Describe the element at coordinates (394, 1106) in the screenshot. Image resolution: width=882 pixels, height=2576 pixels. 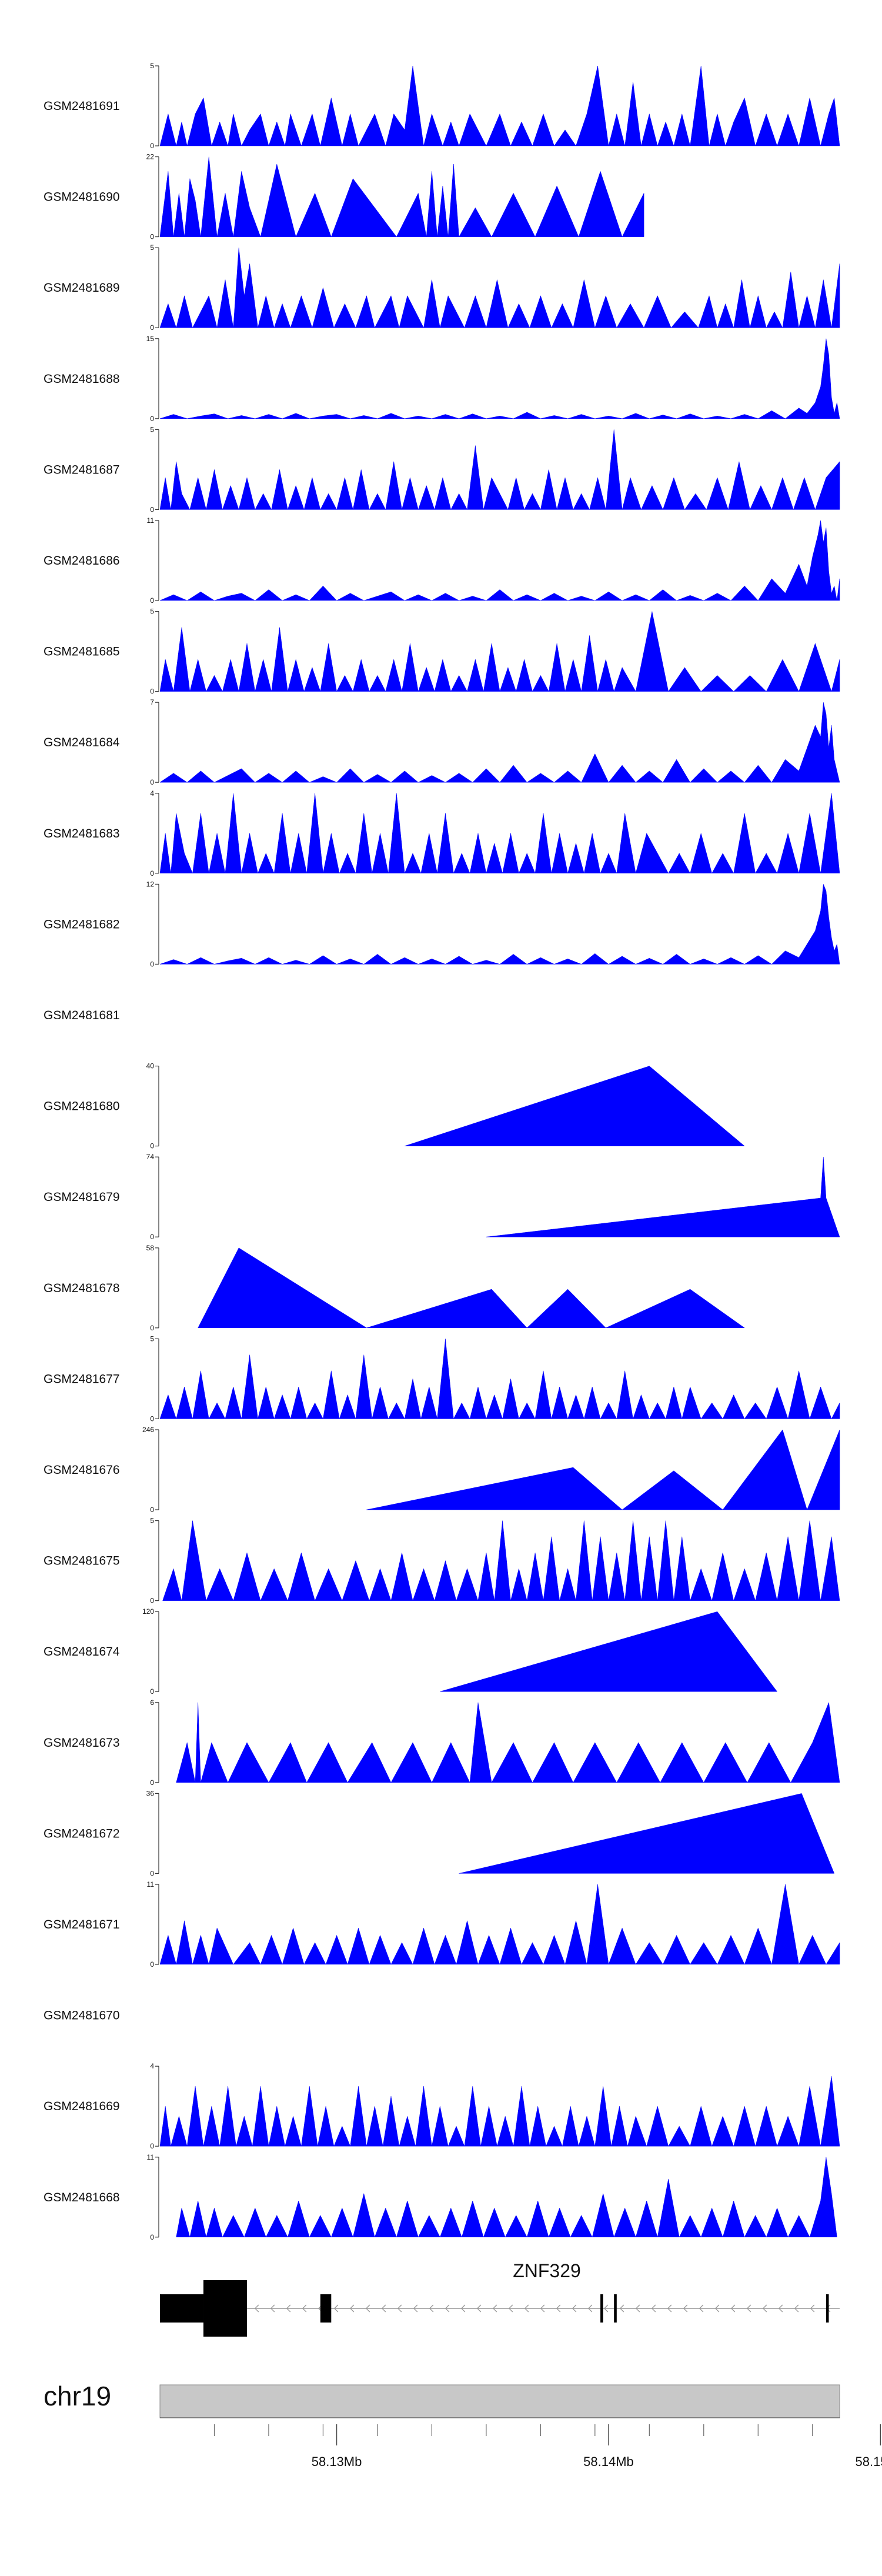
I see `track-GSM2481680: GSM2481680 40 0` at that location.